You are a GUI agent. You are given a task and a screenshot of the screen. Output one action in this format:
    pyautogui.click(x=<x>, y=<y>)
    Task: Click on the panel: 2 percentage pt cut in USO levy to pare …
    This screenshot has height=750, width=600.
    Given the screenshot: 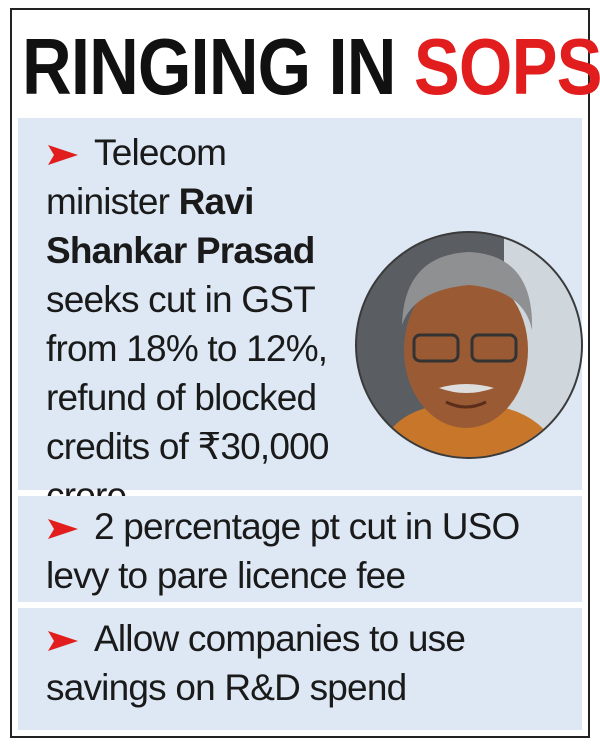 What is the action you would take?
    pyautogui.click(x=300, y=549)
    